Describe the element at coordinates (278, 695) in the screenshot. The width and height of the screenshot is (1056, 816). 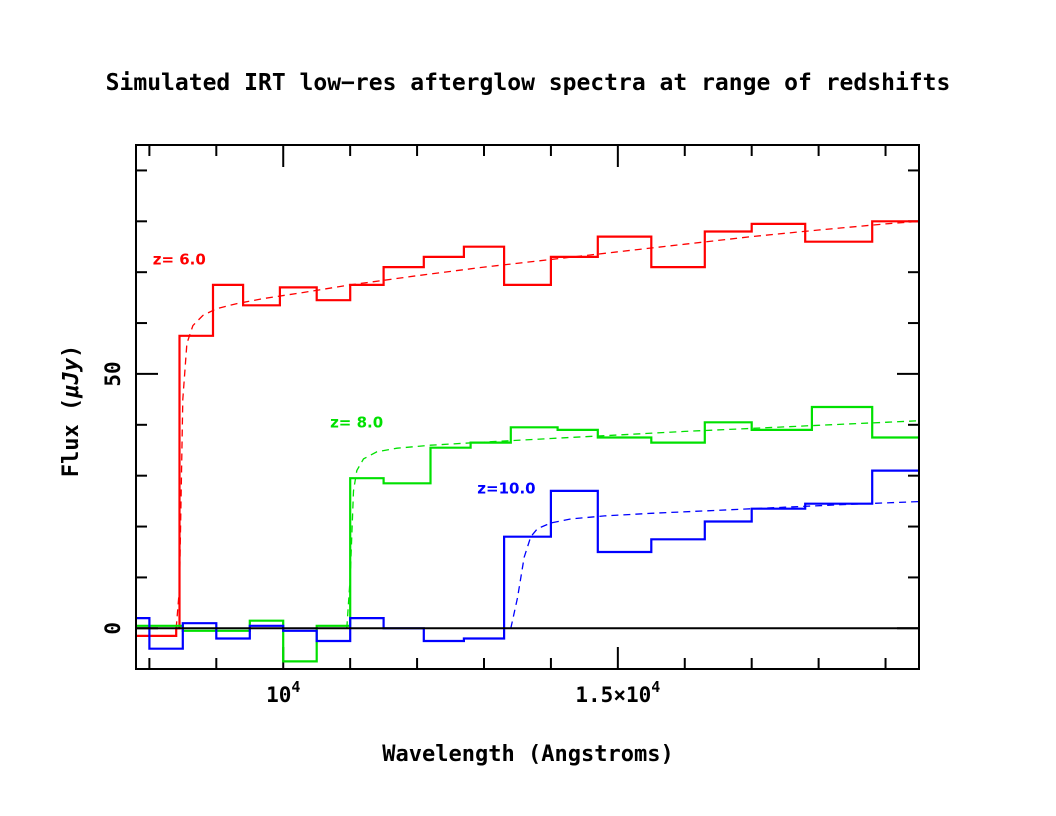
I see `x-tick-label-base: 10` at that location.